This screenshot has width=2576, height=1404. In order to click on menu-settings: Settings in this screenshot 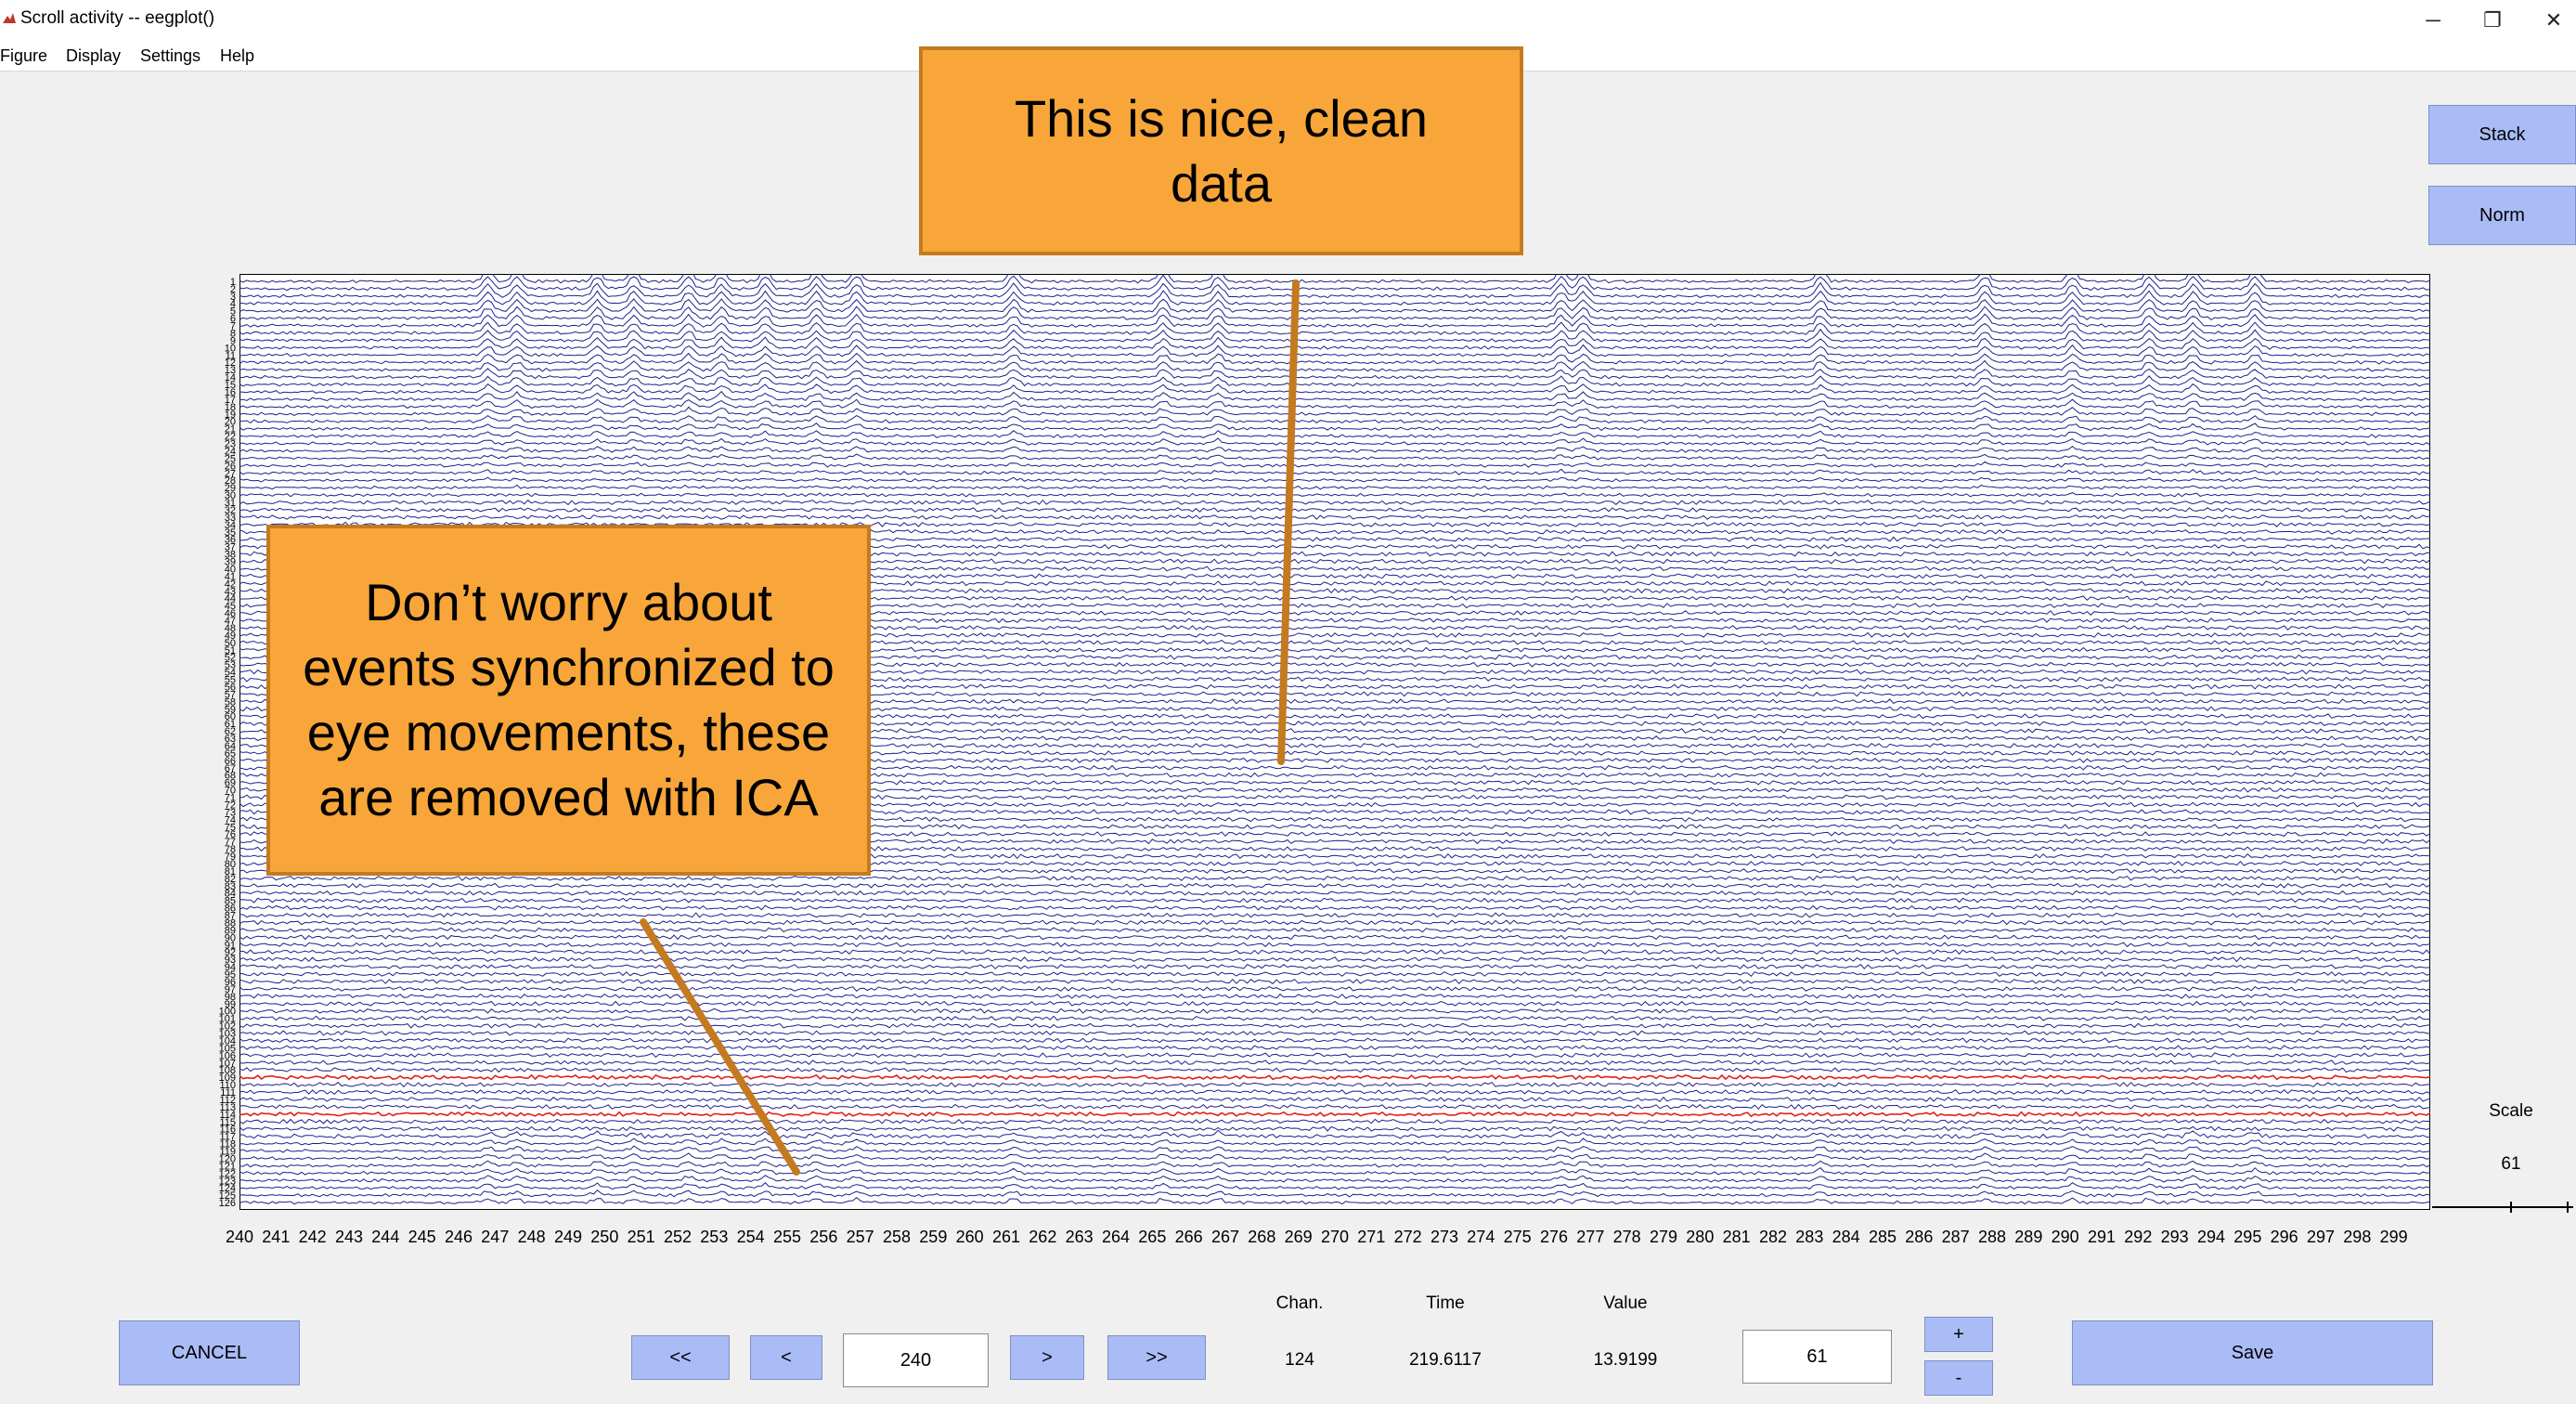, I will do `click(170, 55)`.